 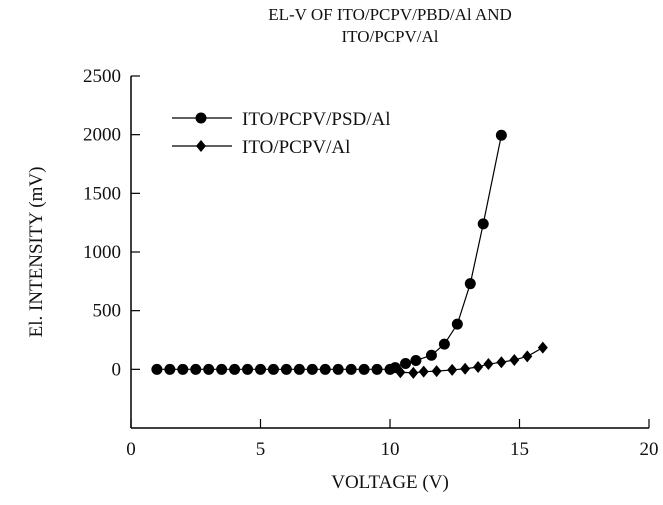 What do you see at coordinates (390, 449) in the screenshot?
I see `x-tick-label: 10` at bounding box center [390, 449].